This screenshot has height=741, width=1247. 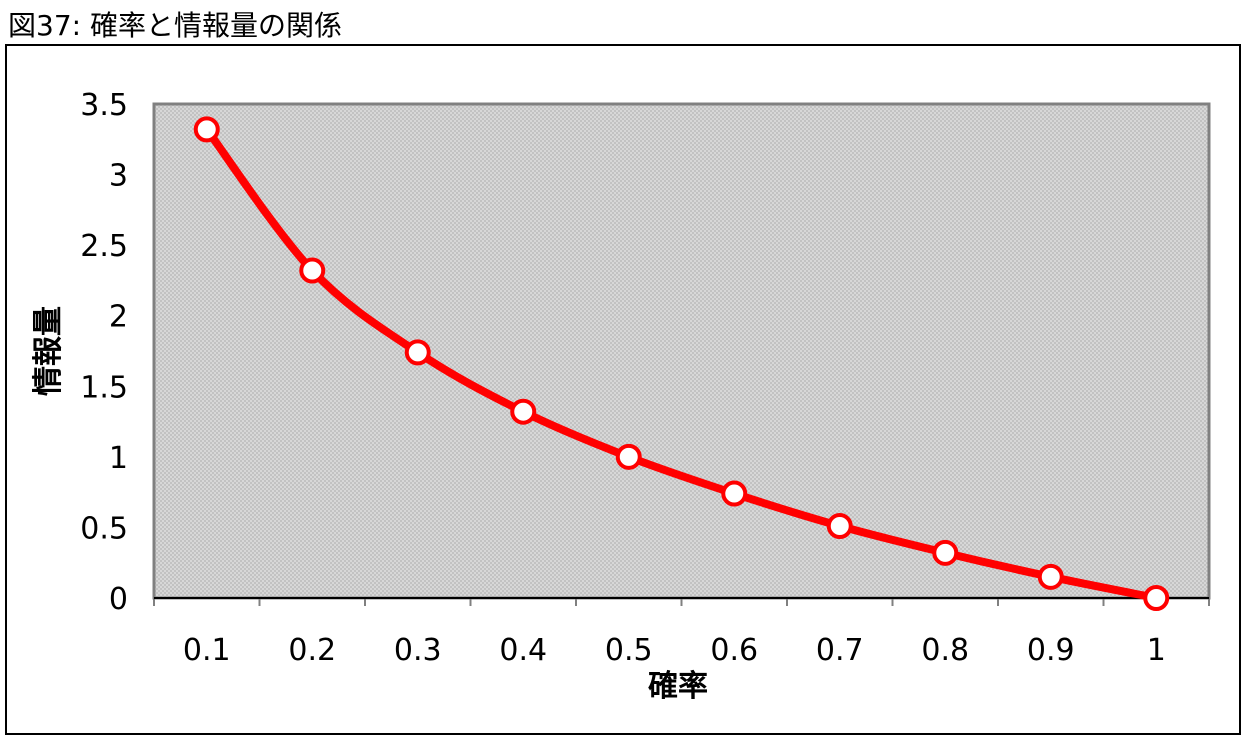 I want to click on x-tick-label: 0.9, so click(x=1051, y=650).